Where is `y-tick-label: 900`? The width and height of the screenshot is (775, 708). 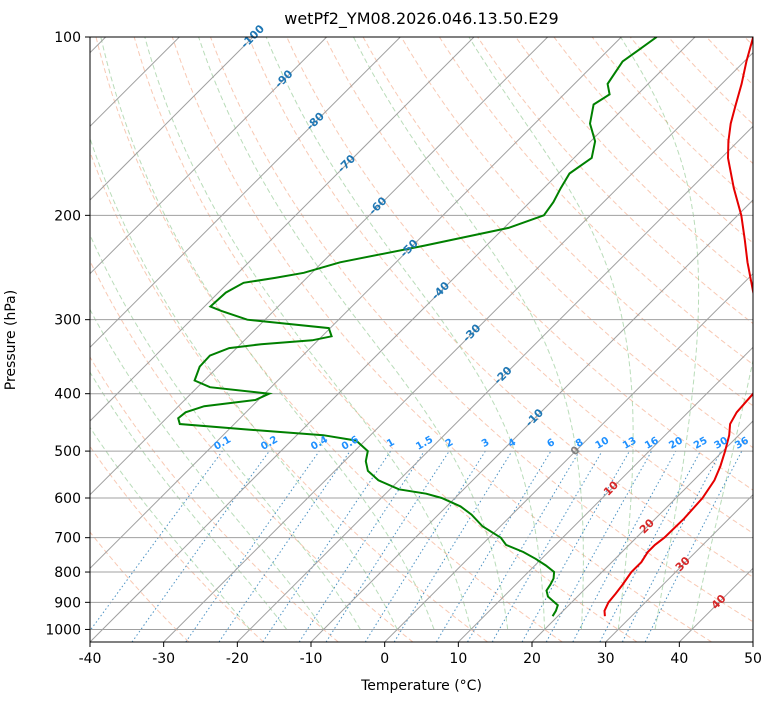 y-tick-label: 900 is located at coordinates (67, 603).